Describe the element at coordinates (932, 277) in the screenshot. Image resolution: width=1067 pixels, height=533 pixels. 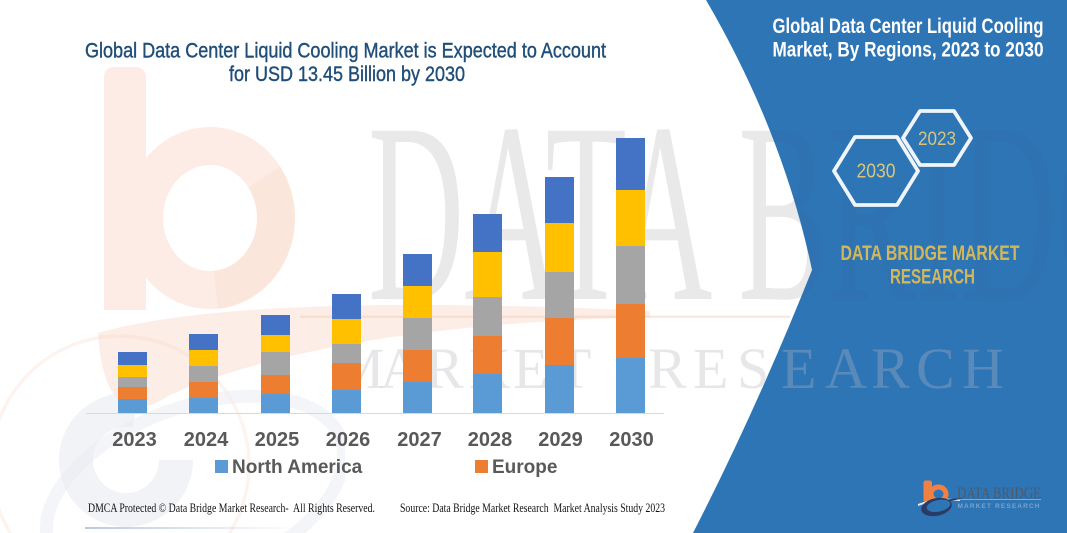
I see `svg-text: RESEARCH` at that location.